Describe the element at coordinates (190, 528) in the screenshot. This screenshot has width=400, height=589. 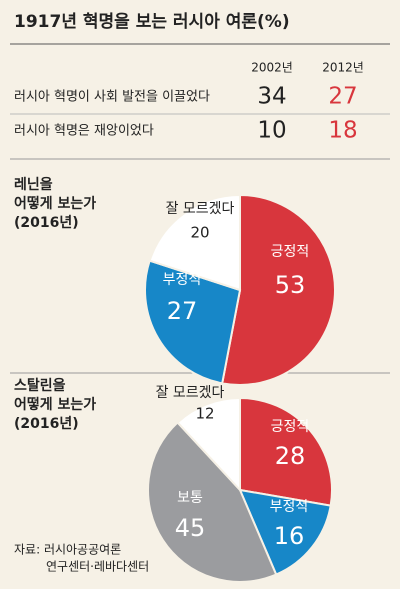
I see `slice-value: 45` at that location.